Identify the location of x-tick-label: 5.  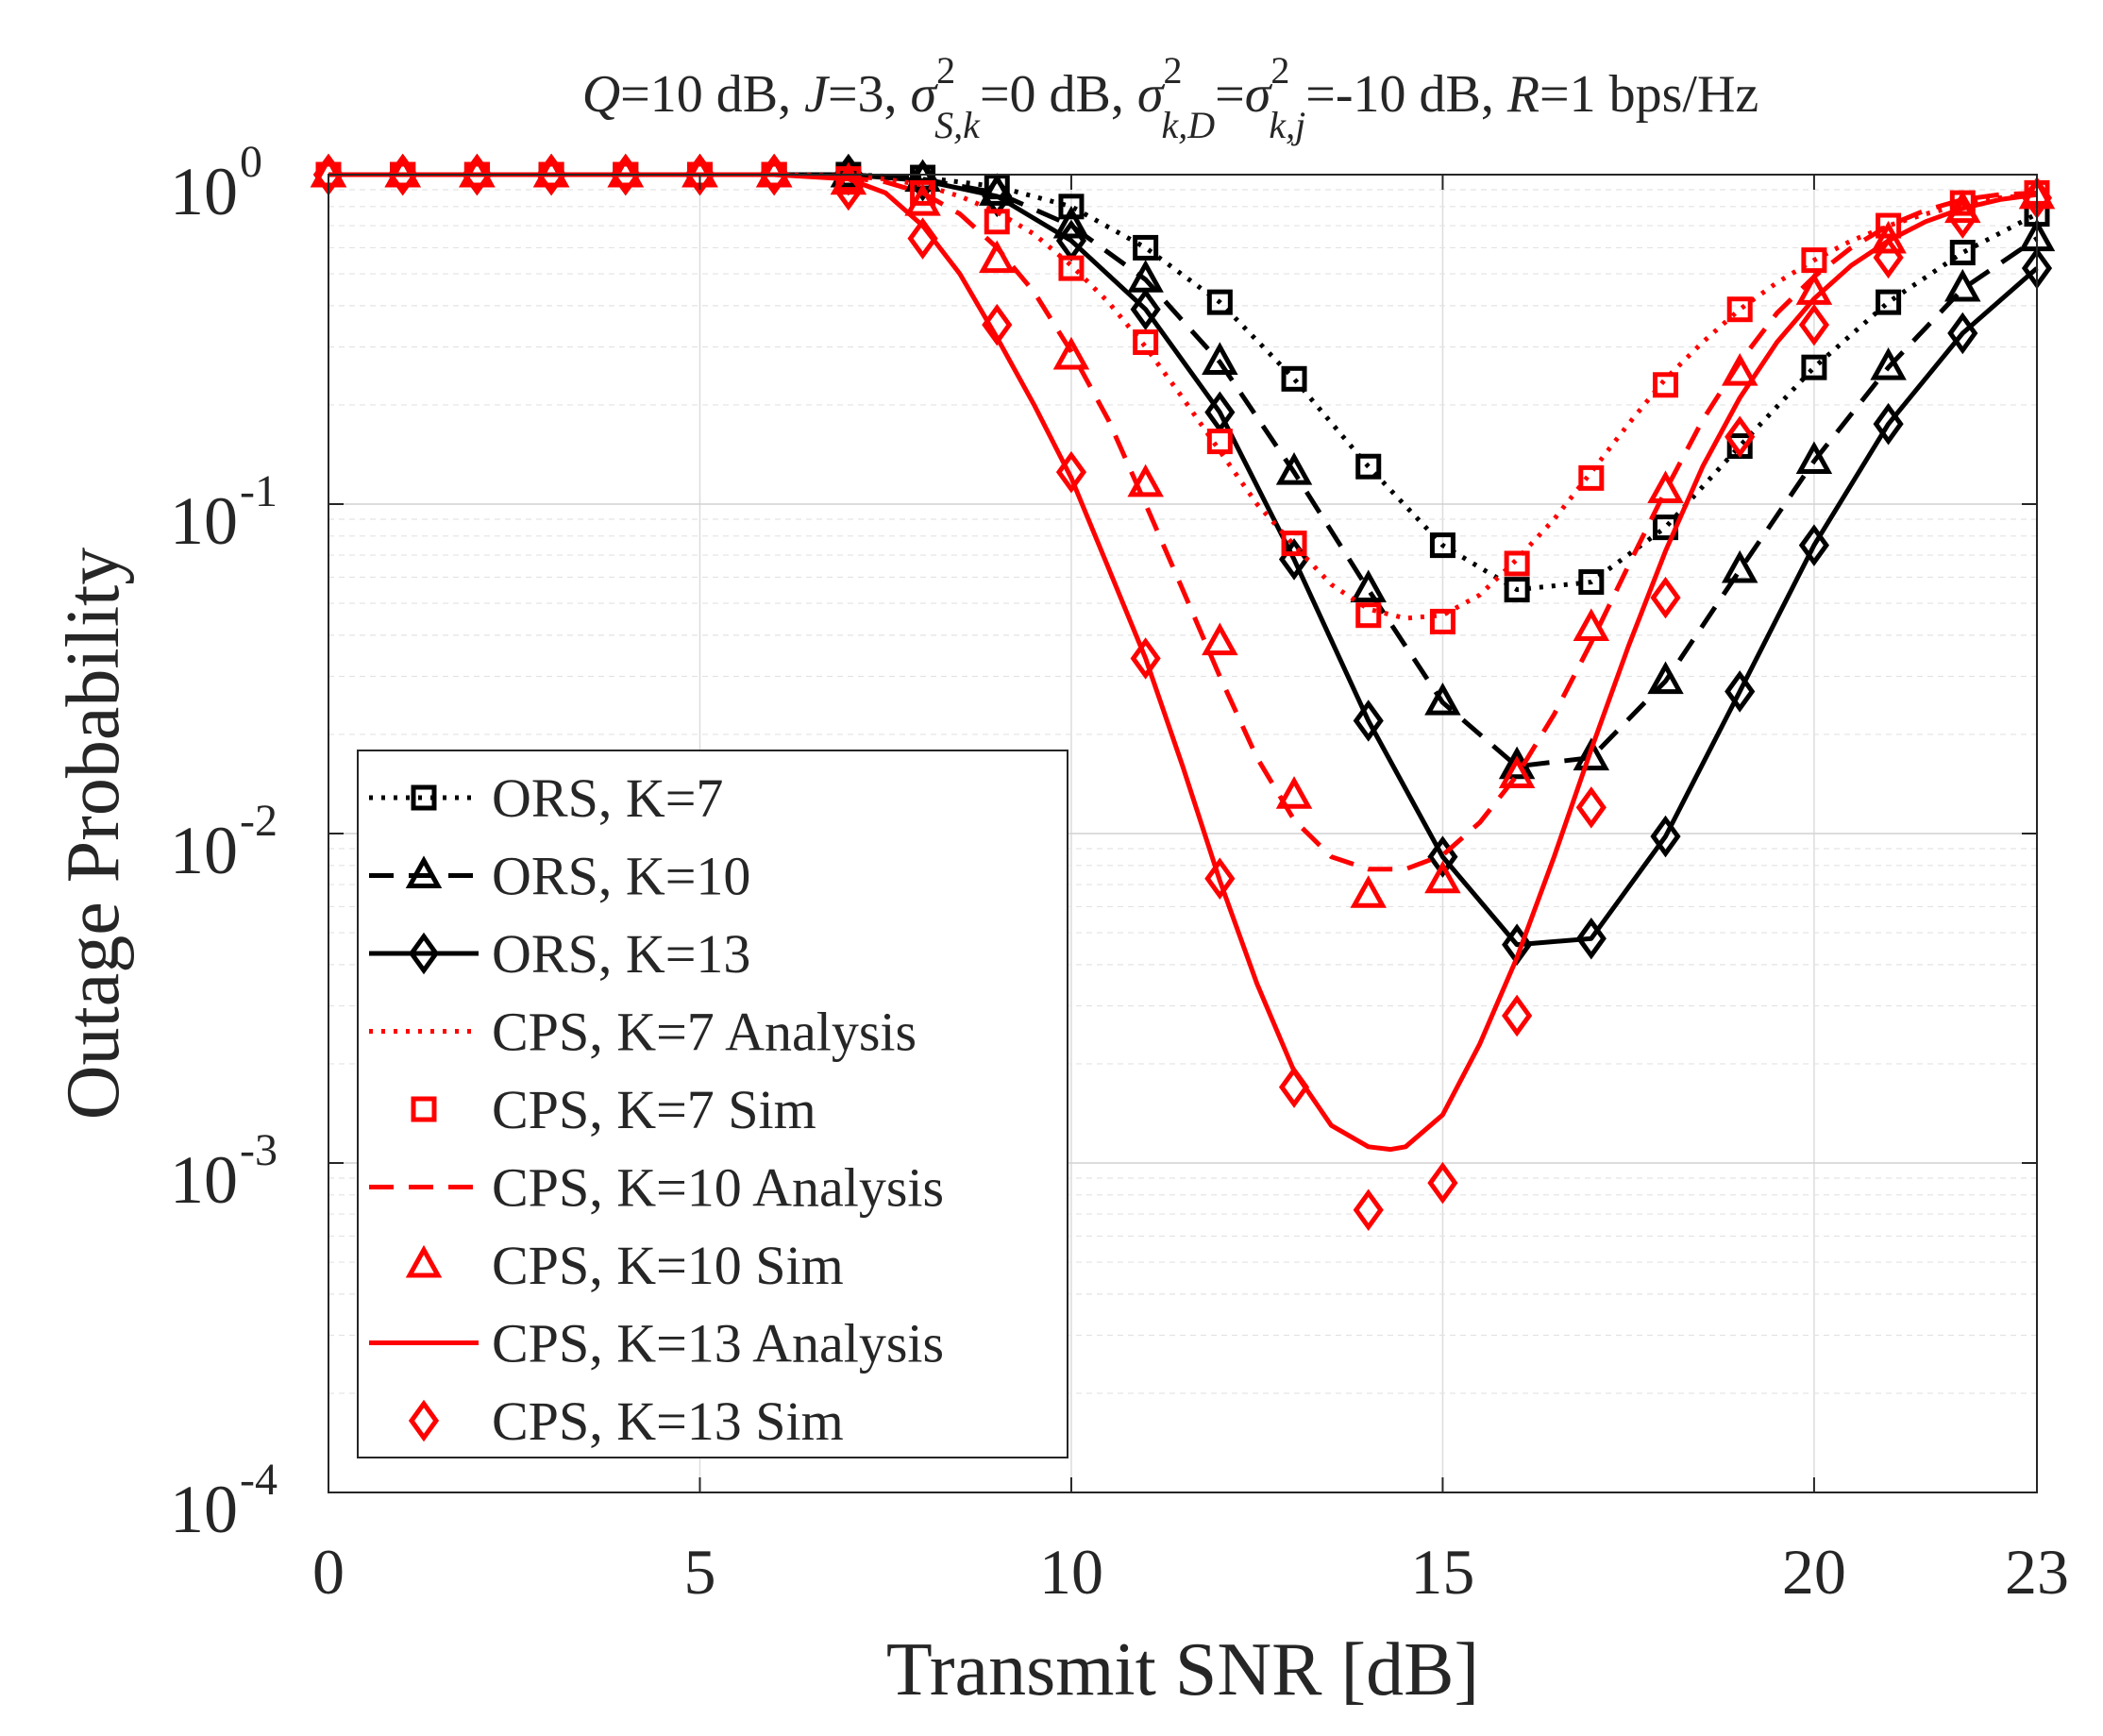
(699, 1572).